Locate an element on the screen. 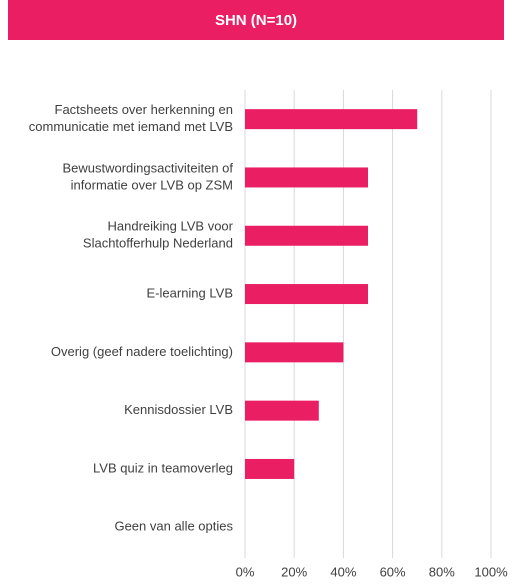 This screenshot has height=584, width=512. y-tick-label: Handreiking LVB voor is located at coordinates (171, 226).